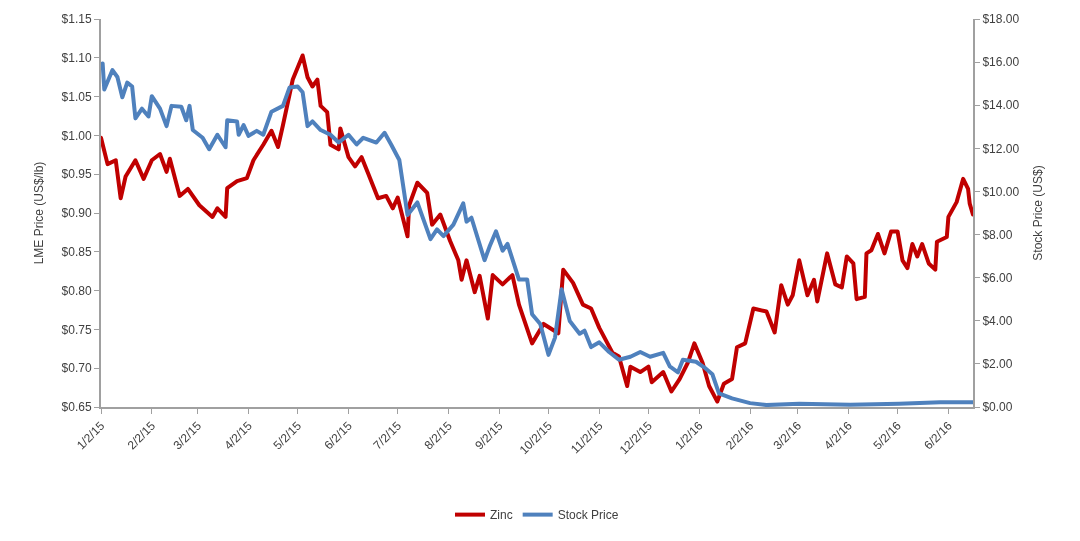 This screenshot has width=1080, height=541. What do you see at coordinates (76, 135) in the screenshot?
I see `y-tick-label: $1.00` at bounding box center [76, 135].